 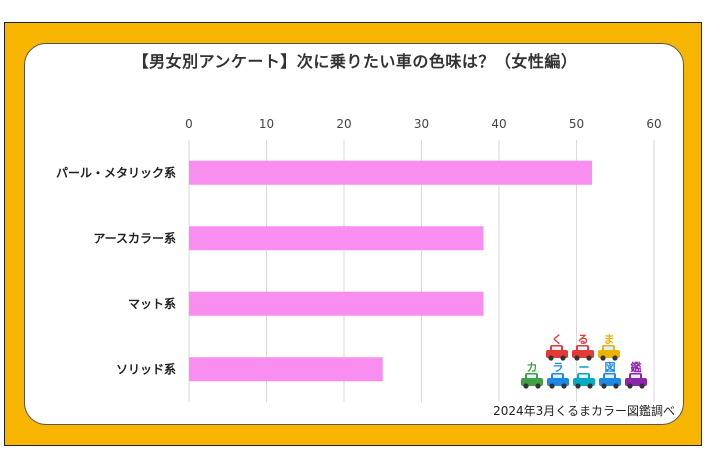 What do you see at coordinates (636, 367) in the screenshot?
I see `logo-char: 鑑` at bounding box center [636, 367].